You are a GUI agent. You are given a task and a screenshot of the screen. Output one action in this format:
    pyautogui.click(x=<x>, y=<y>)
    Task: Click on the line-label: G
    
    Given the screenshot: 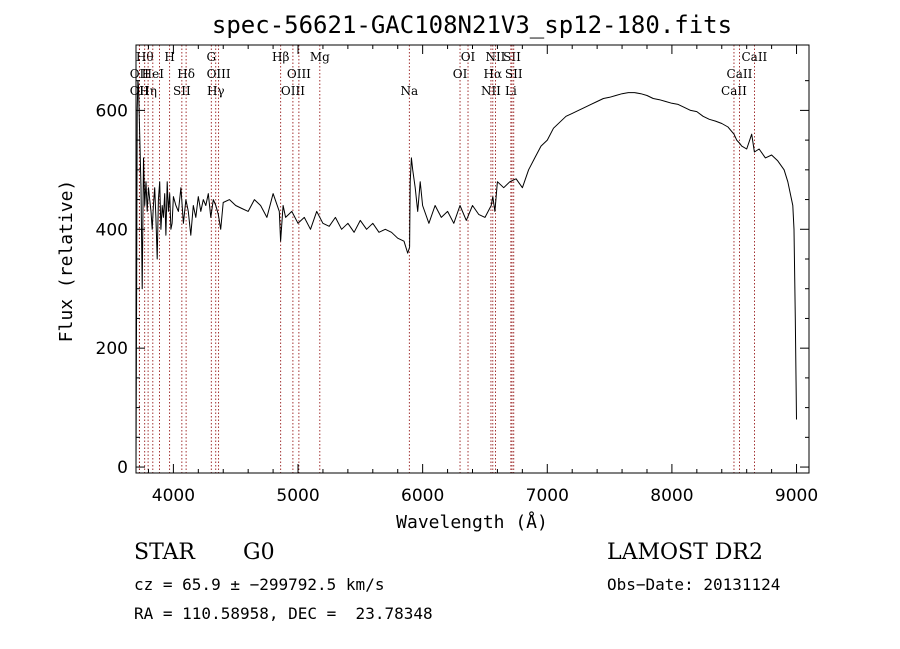 What is the action you would take?
    pyautogui.click(x=211, y=57)
    